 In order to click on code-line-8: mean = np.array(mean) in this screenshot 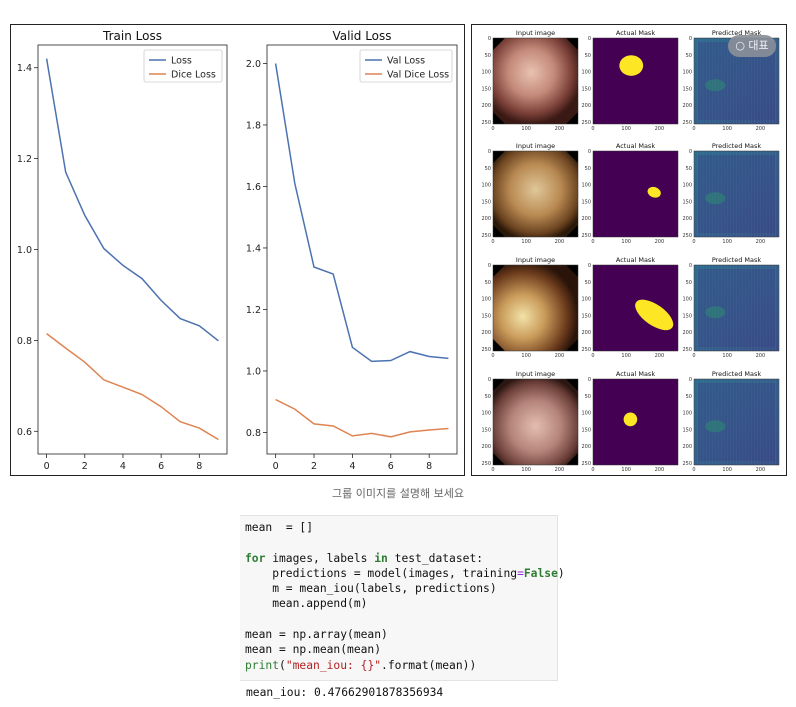, I will do `click(316, 635)`.